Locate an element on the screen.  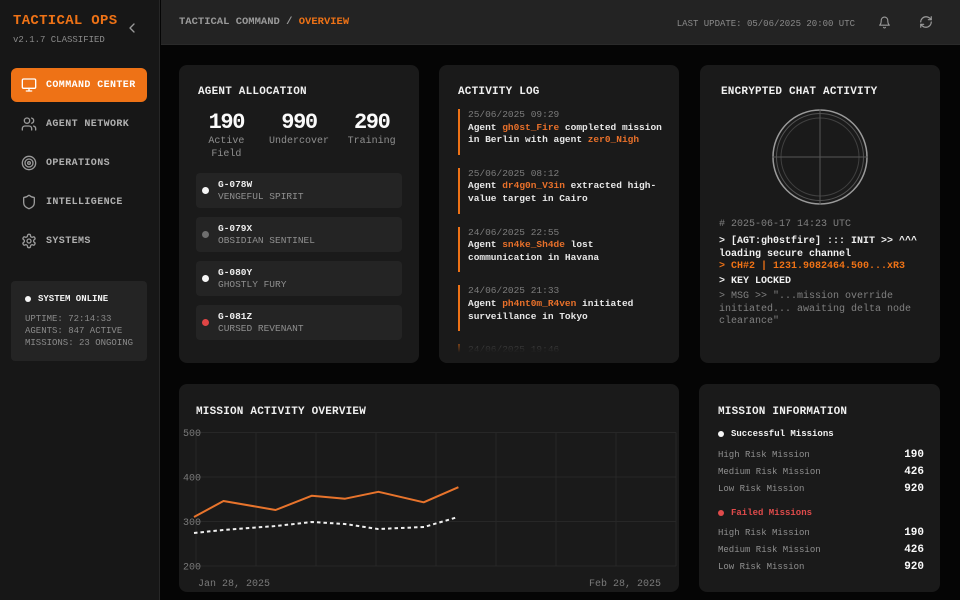
svg-text: Jan 28, 2025 is located at coordinates (234, 584).